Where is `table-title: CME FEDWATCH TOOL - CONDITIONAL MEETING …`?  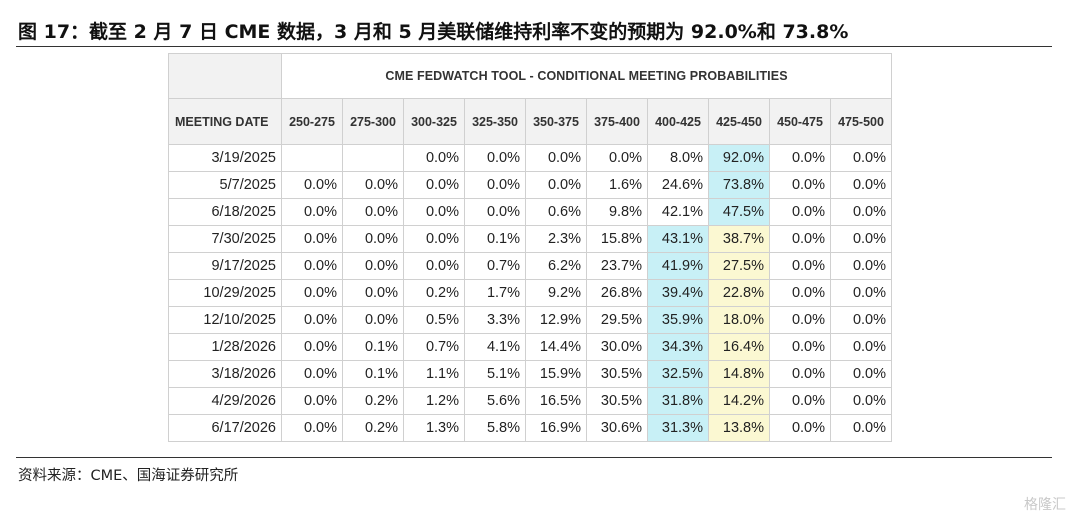 table-title: CME FEDWATCH TOOL - CONDITIONAL MEETING … is located at coordinates (586, 76).